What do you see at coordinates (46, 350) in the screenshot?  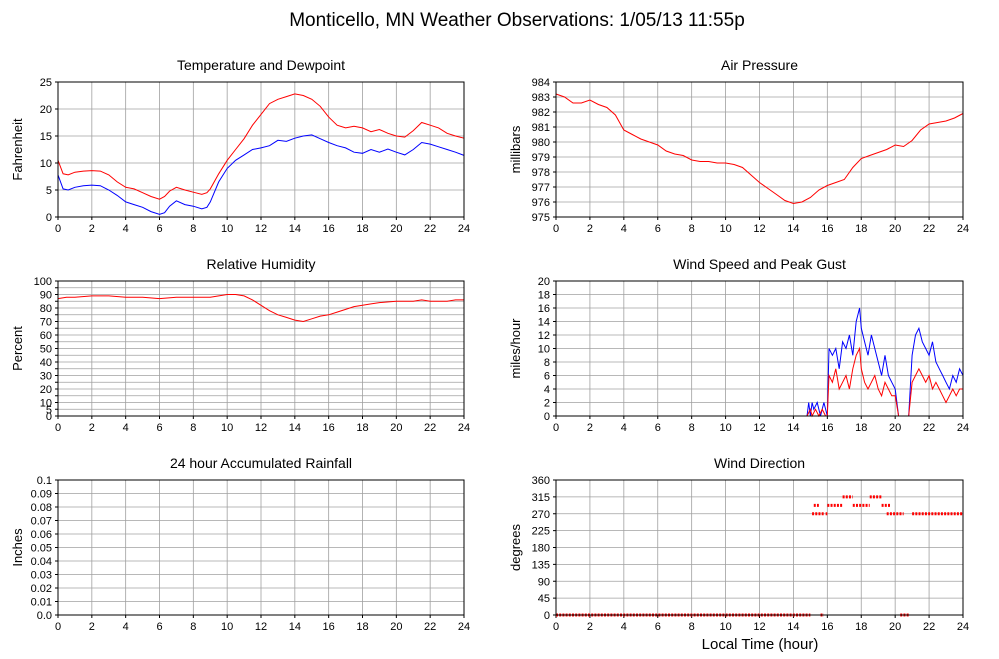 I see `humidity-ytick-label: 50` at bounding box center [46, 350].